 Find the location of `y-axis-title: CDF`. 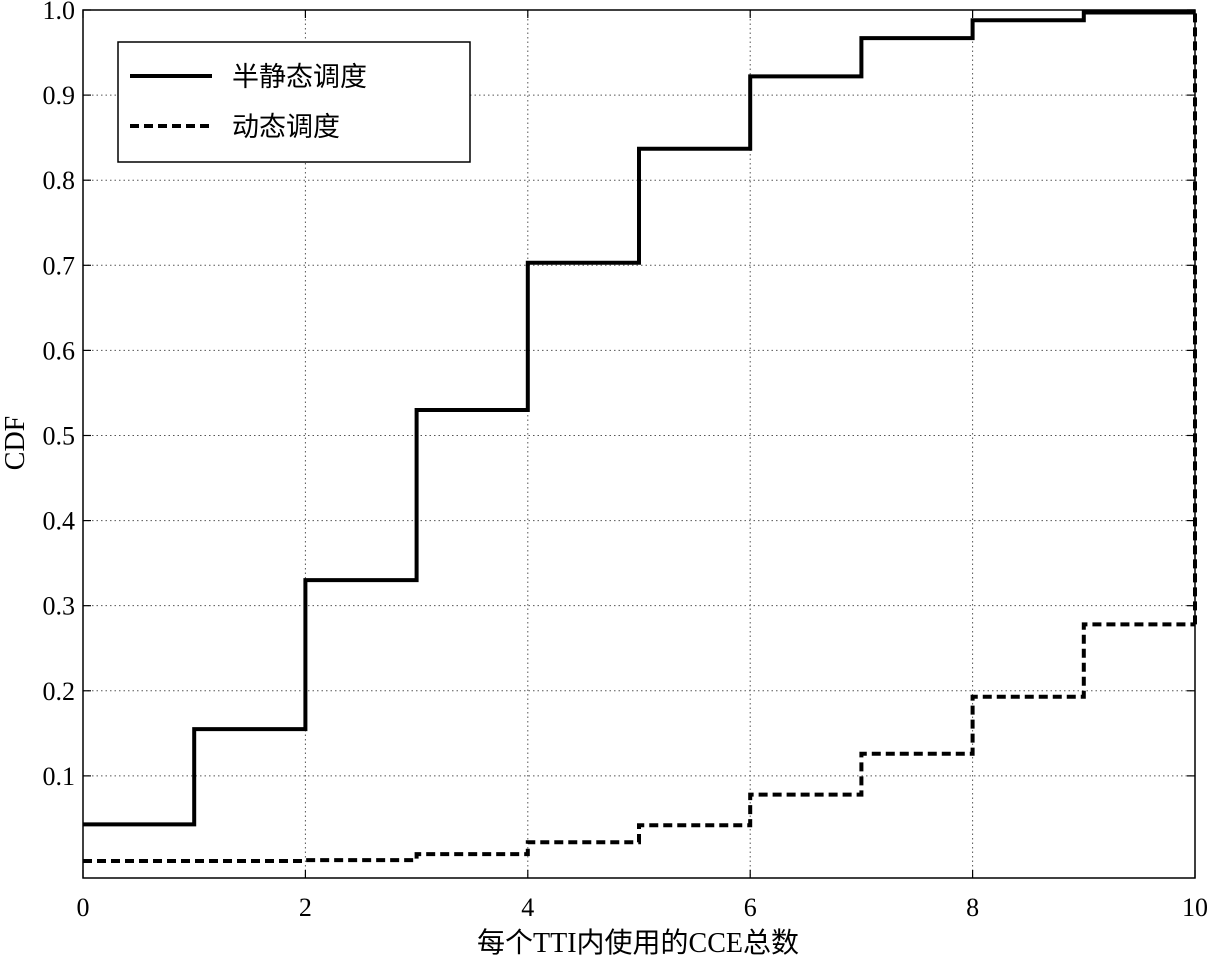

y-axis-title: CDF is located at coordinates (15, 443).